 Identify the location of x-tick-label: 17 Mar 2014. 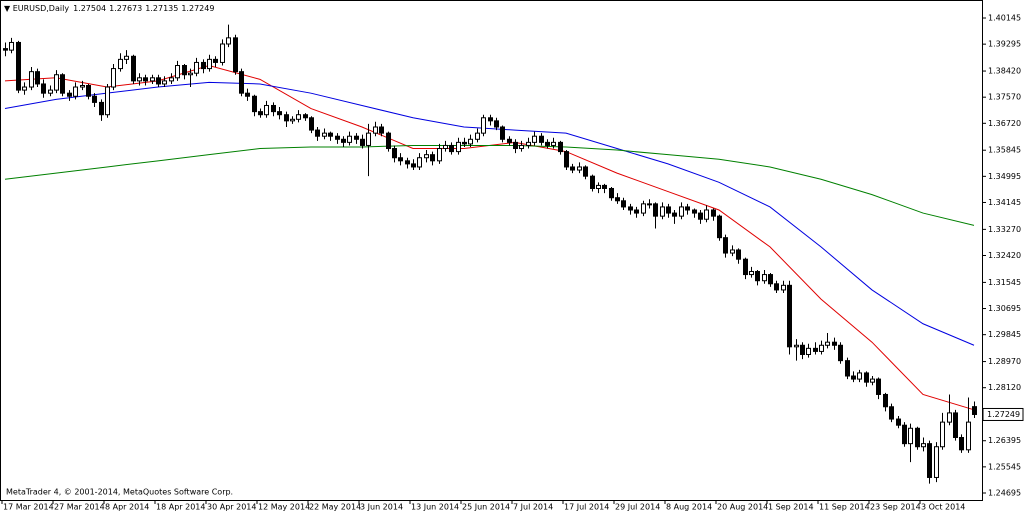
(28, 507).